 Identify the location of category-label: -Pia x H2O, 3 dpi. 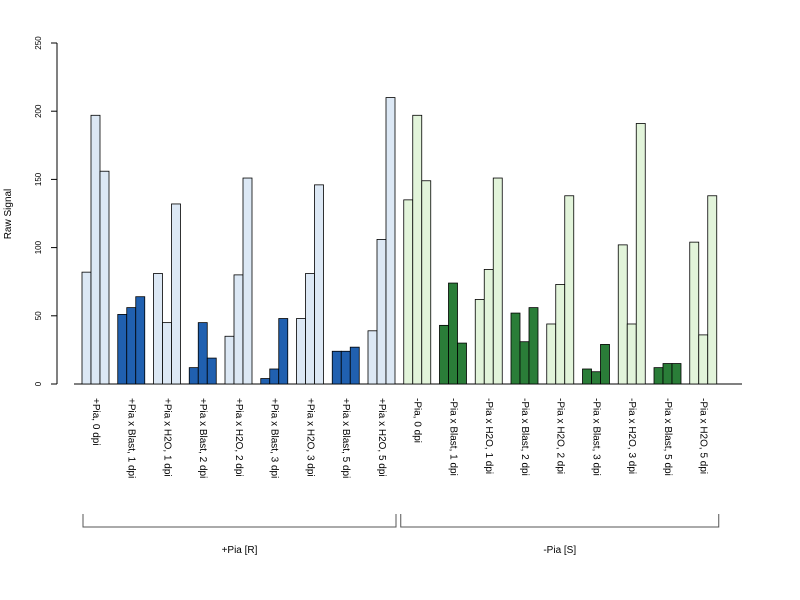
(631, 436).